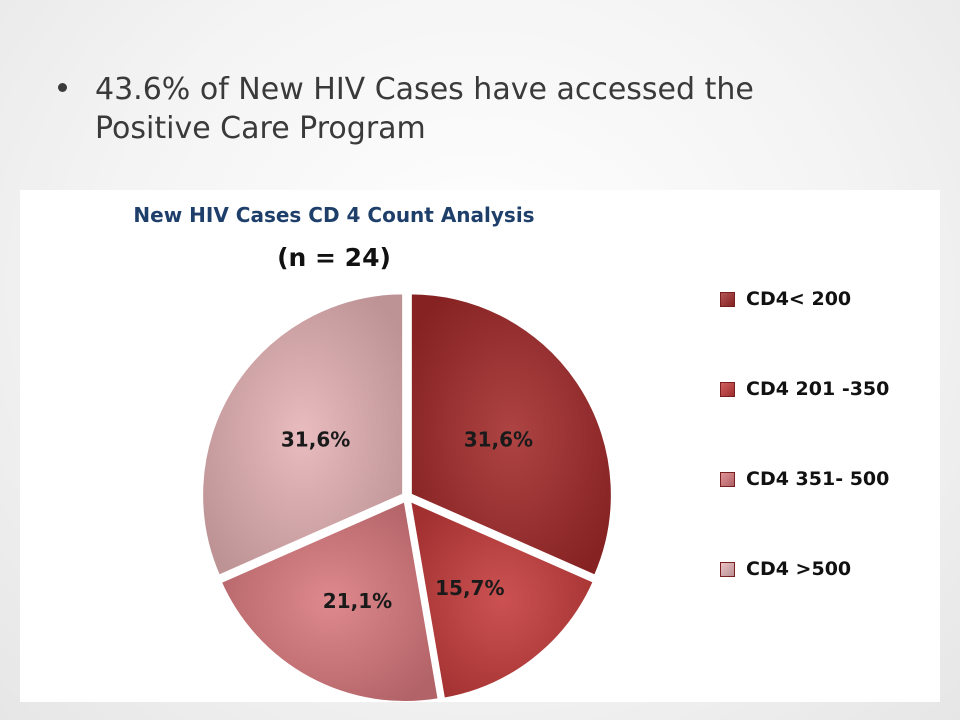  What do you see at coordinates (334, 257) in the screenshot?
I see `chart-subtitle: (n = 24)` at bounding box center [334, 257].